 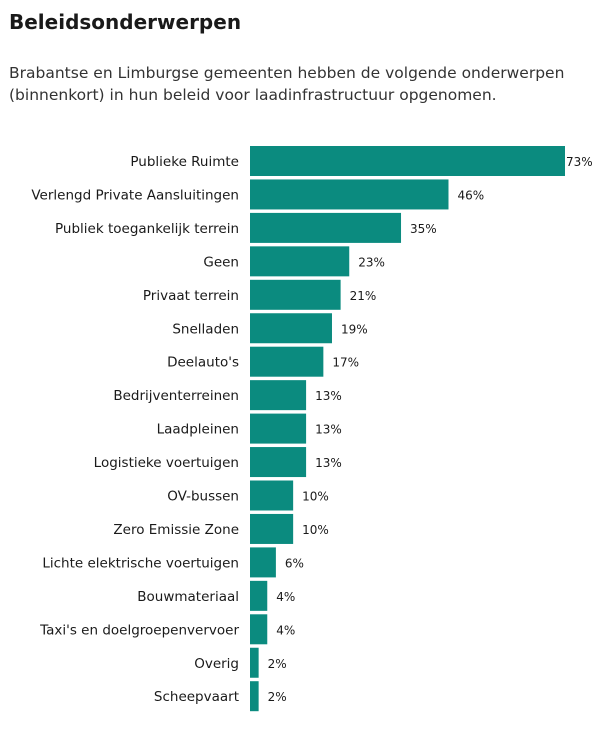 What do you see at coordinates (139, 630) in the screenshot?
I see `category-label: Taxi's en doelgroepenvervoer` at bounding box center [139, 630].